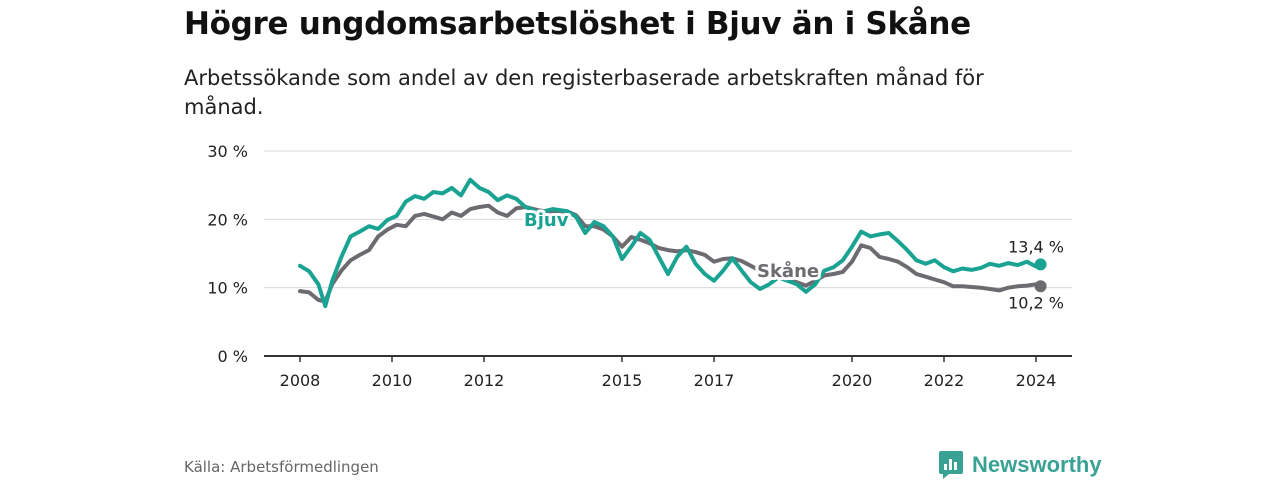 This screenshot has width=1280, height=480. What do you see at coordinates (227, 254) in the screenshot?
I see `y-axis-ticks: 0 % 10 % 20 % 30 %` at bounding box center [227, 254].